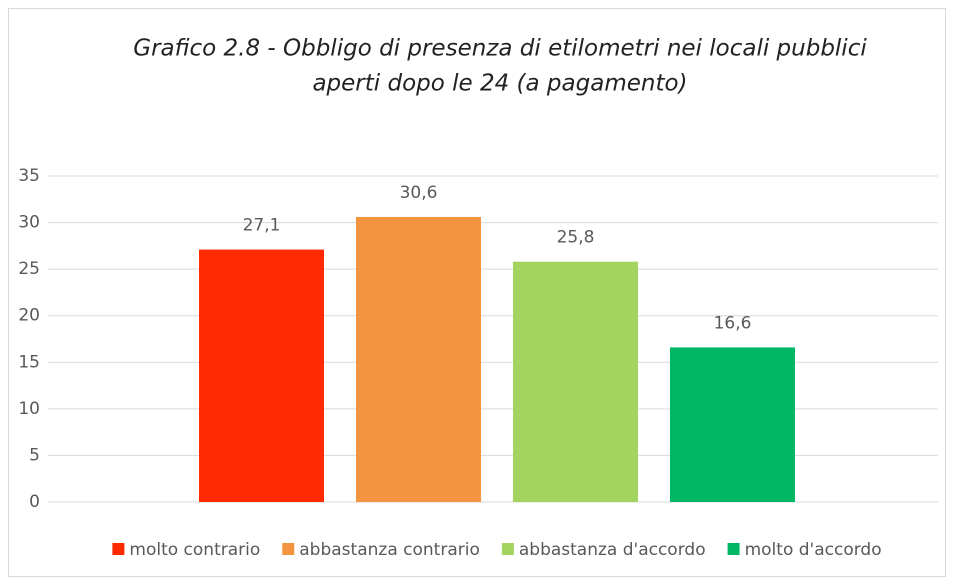 This screenshot has width=954, height=585. I want to click on chart-title: aperti dopo le 24 (a pagamento), so click(499, 84).